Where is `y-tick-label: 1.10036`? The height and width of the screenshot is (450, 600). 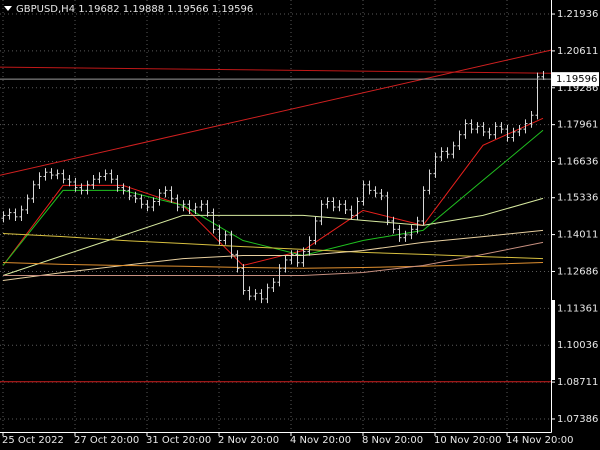
y-tick-label: 1.10036 is located at coordinates (577, 345).